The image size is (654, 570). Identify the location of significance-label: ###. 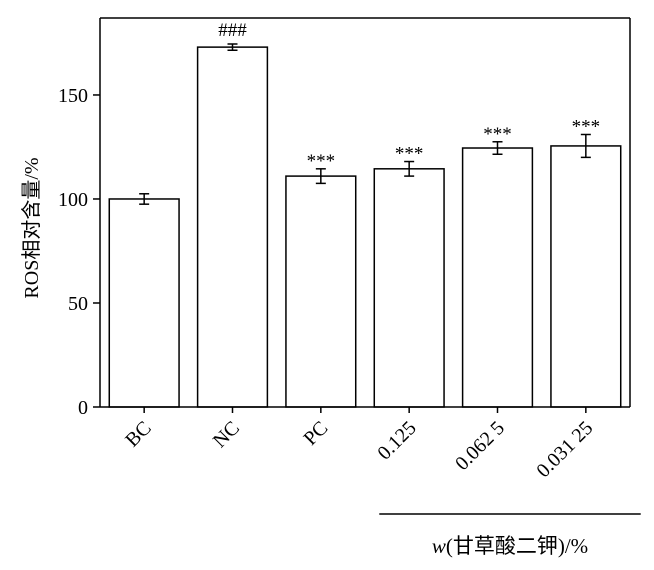
(232, 30).